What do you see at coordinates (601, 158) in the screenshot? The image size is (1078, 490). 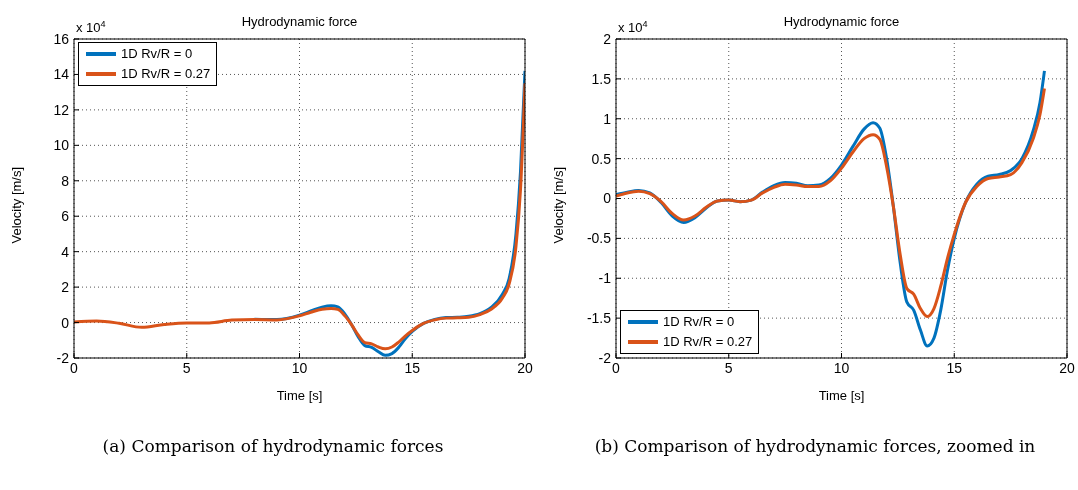 I see `y-tick-label: 0.5` at bounding box center [601, 158].